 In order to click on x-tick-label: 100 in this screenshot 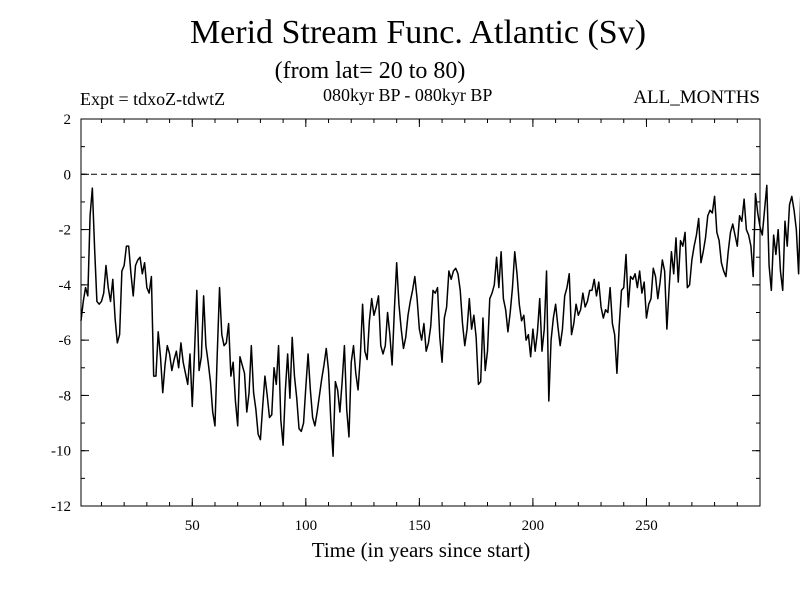, I will do `click(306, 526)`.